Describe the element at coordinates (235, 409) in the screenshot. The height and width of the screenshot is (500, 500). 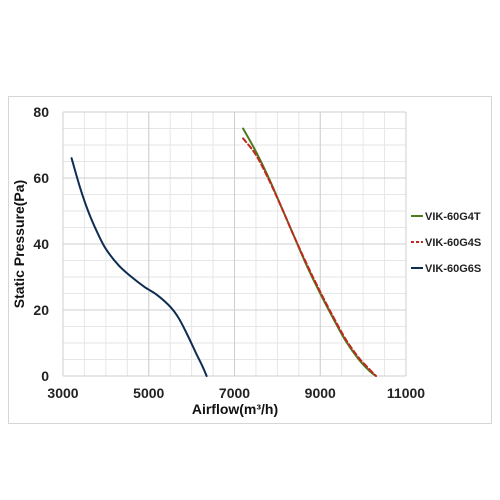
I see `x-axis-title: Airflow(m³/h)` at that location.